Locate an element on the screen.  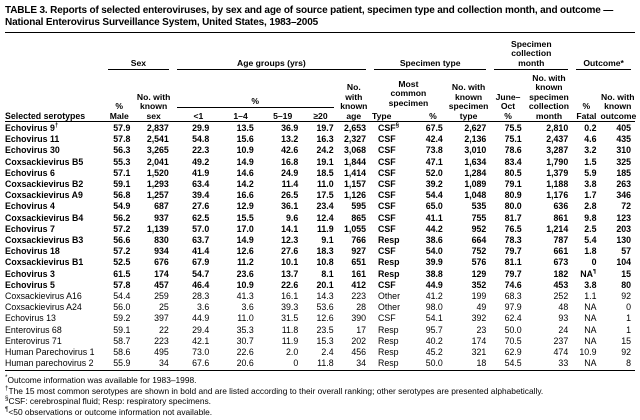
value-cell: 98.0 is located at coordinates (434, 307).